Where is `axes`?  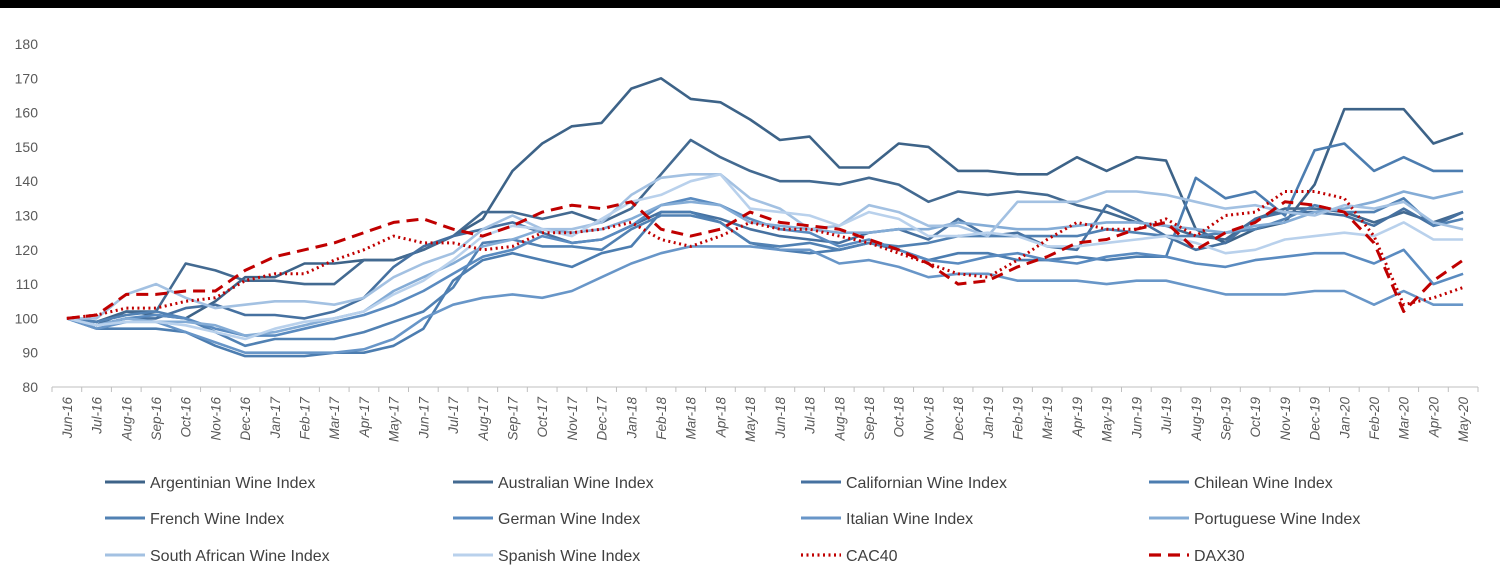
axes is located at coordinates (765, 389).